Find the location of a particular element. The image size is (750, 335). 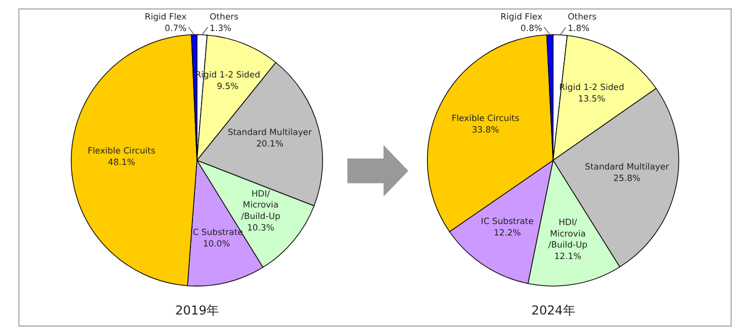

text: 2024年 is located at coordinates (553, 311).